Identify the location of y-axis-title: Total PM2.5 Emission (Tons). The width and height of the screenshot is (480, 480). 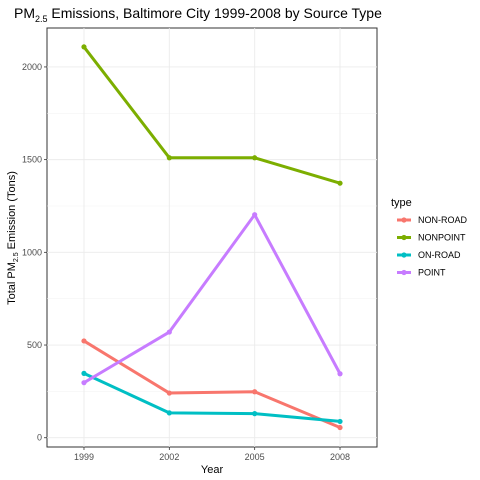
(13, 238).